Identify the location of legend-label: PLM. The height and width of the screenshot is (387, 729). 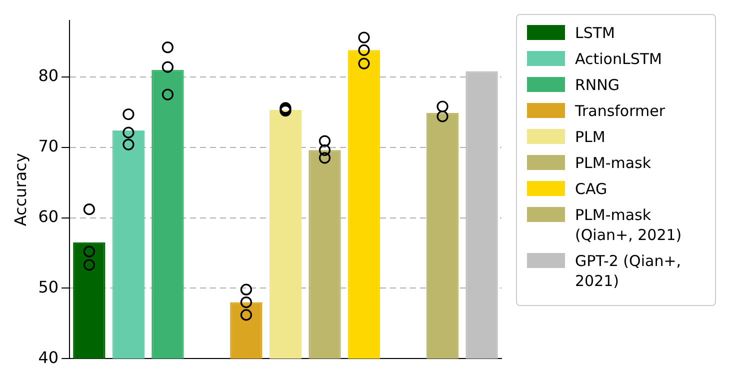
(590, 137).